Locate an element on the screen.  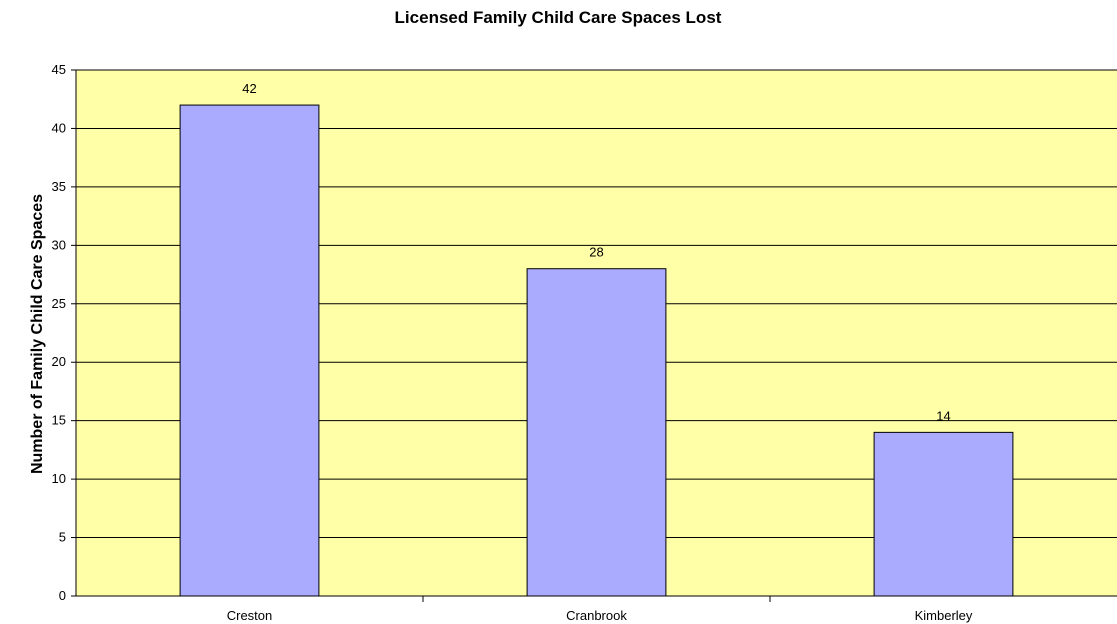
data-label: 14 is located at coordinates (943, 415).